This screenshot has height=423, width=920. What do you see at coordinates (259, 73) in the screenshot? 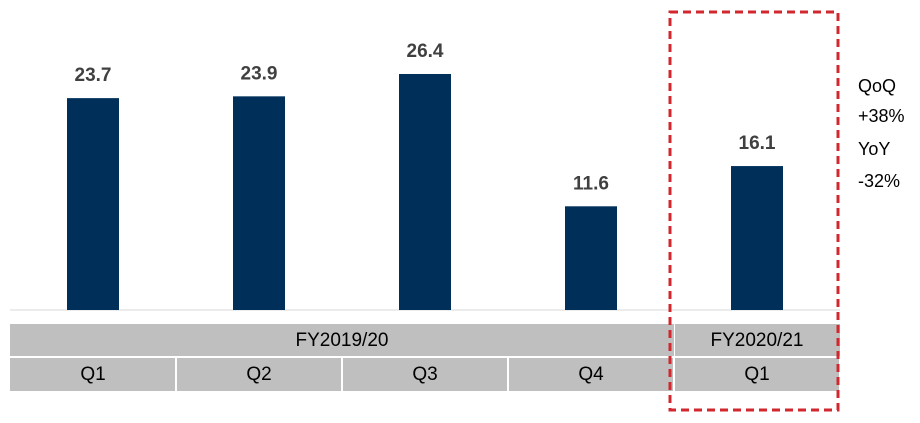
I see `data-label: 23.9` at bounding box center [259, 73].